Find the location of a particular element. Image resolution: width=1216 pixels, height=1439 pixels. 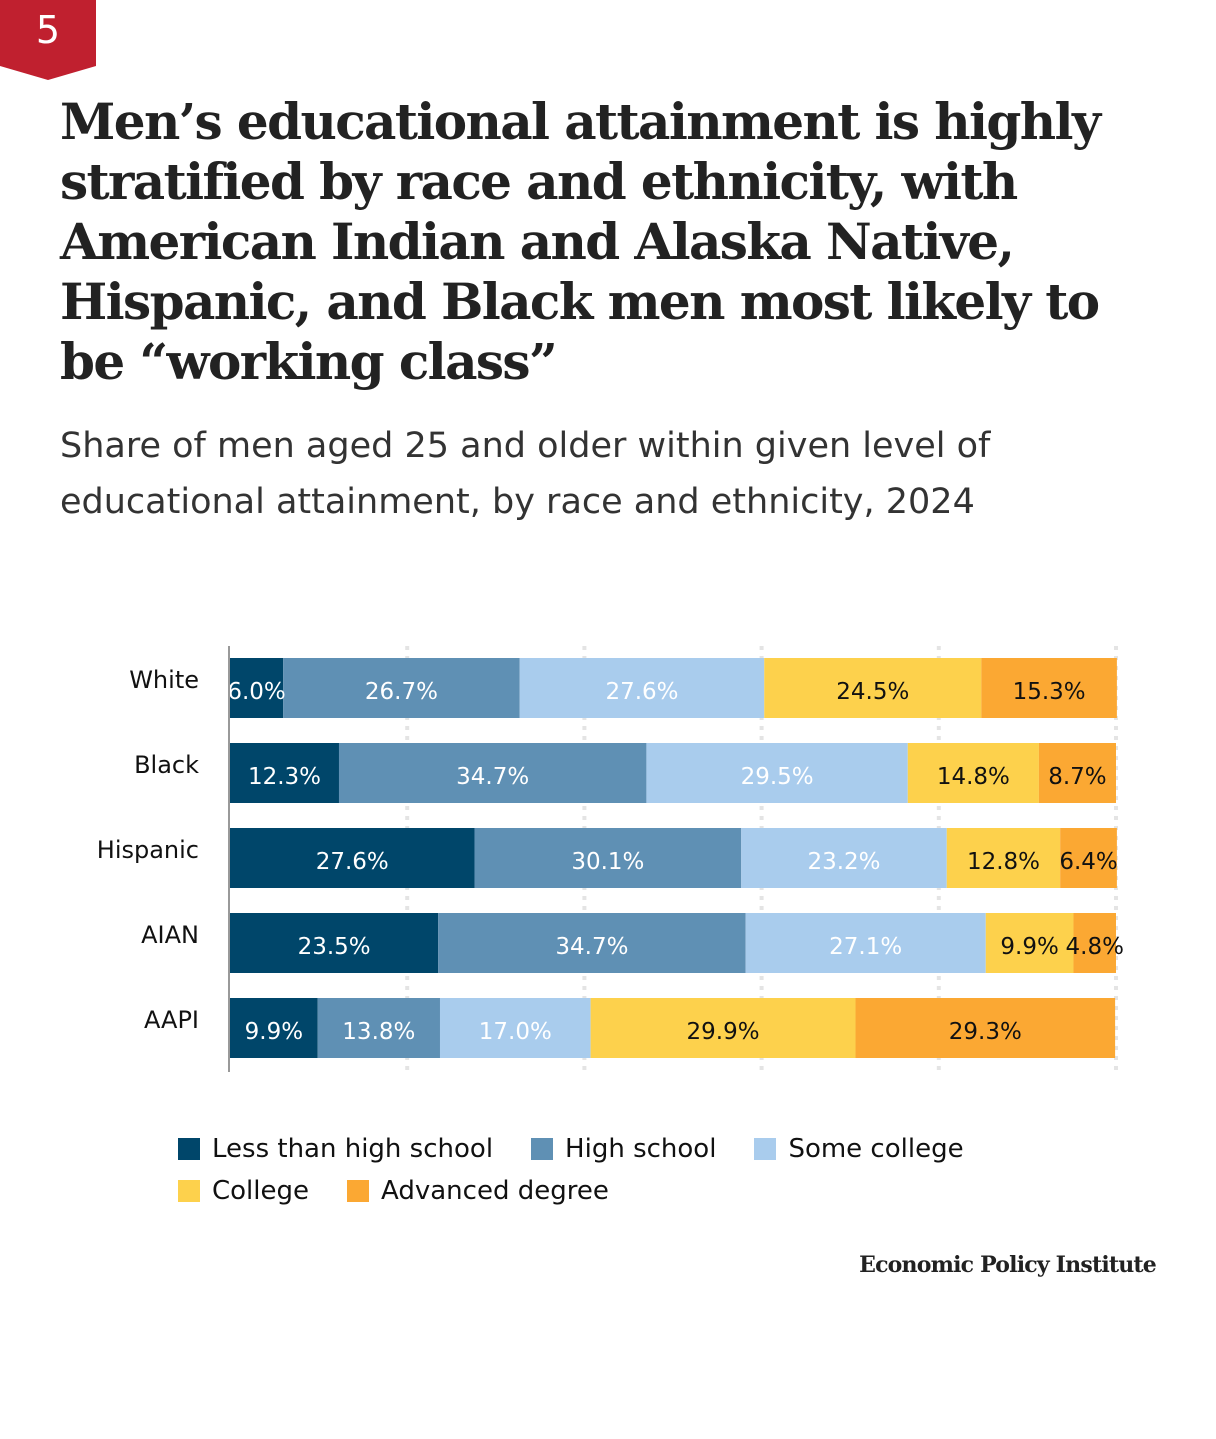

data-label: 8.7% is located at coordinates (1077, 777).